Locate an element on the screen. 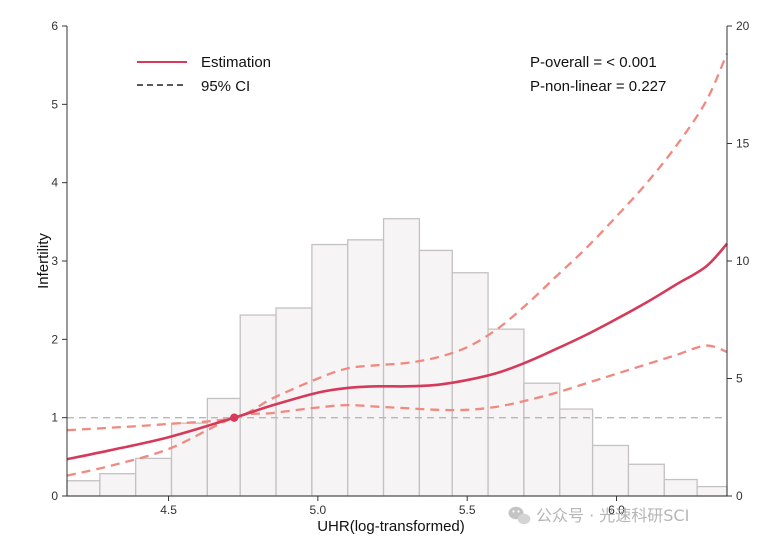 The height and width of the screenshot is (545, 769). y2-tick-label: 0 is located at coordinates (739, 496).